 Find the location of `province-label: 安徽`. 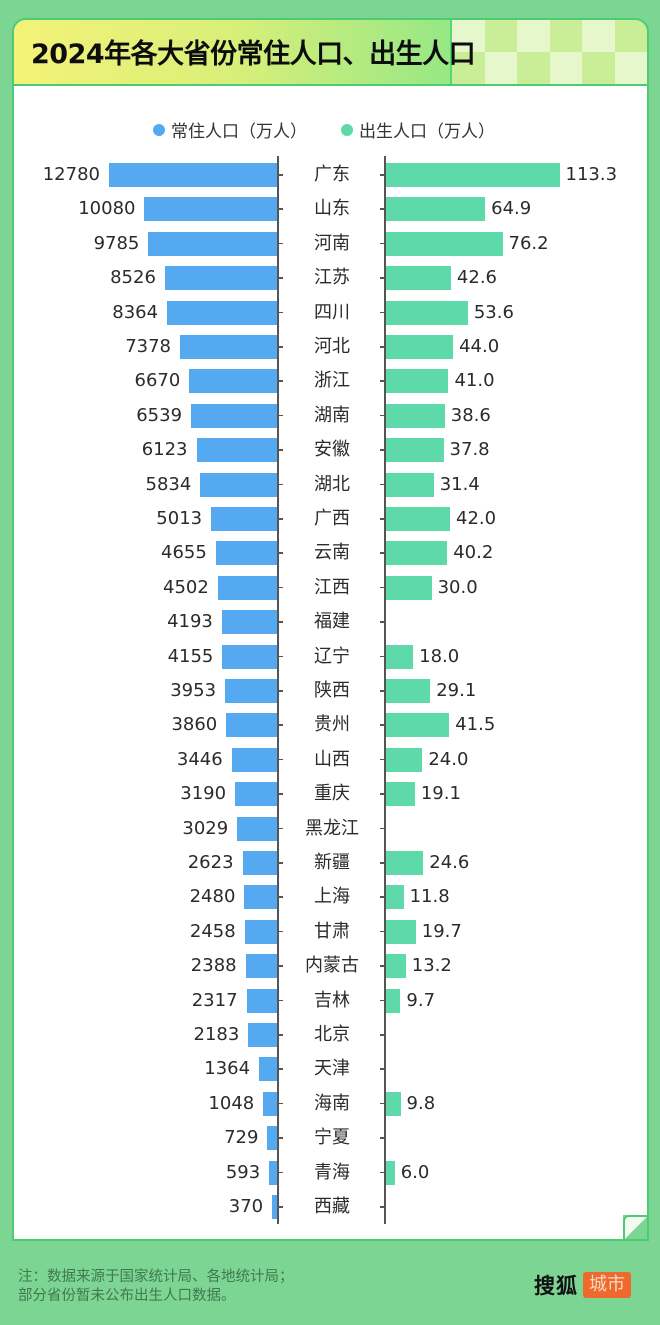

province-label: 安徽 is located at coordinates (332, 450).